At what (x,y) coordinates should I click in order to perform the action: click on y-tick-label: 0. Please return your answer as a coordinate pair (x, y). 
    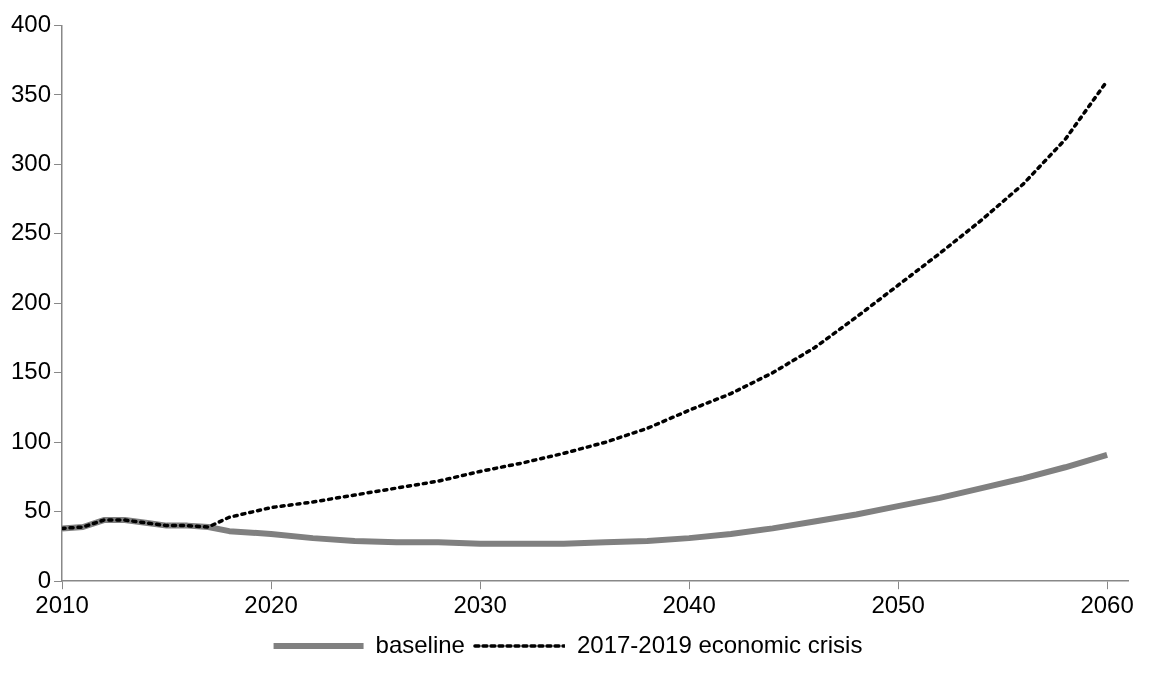
    Looking at the image, I should click on (44, 579).